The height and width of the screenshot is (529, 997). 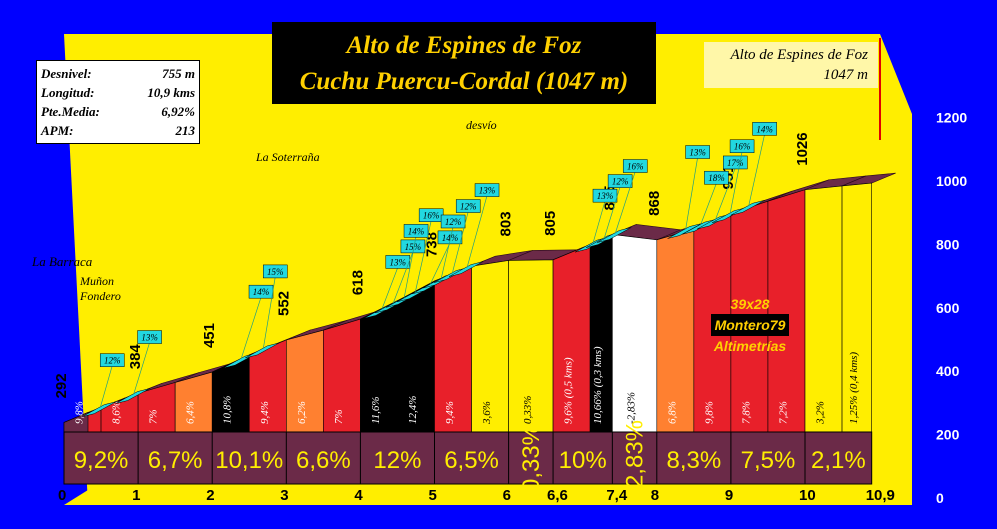 What do you see at coordinates (302, 412) in the screenshot?
I see `segment-slope-label: 6,2%` at bounding box center [302, 412].